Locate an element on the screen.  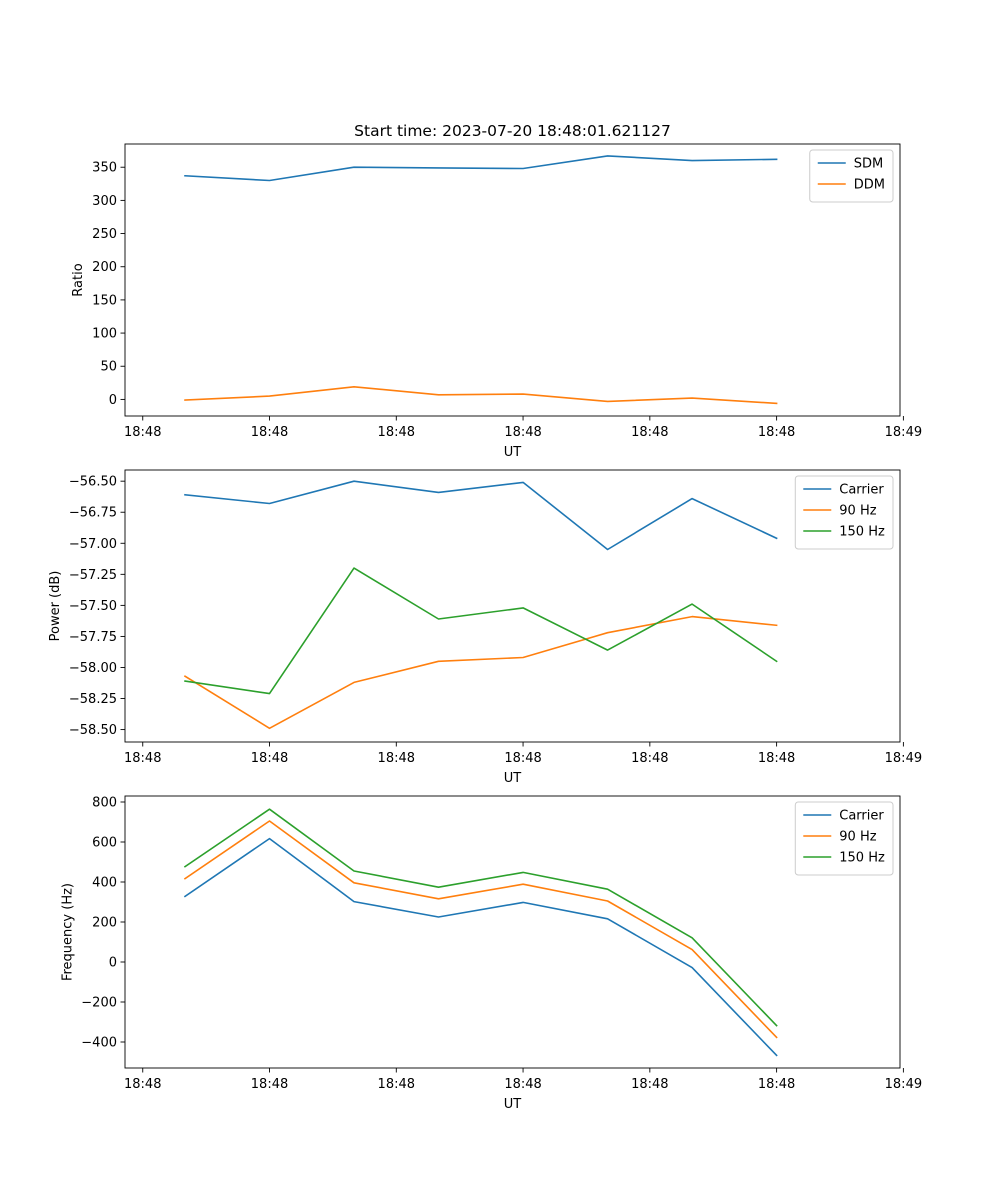
series-line-ddm is located at coordinates (481, 395).